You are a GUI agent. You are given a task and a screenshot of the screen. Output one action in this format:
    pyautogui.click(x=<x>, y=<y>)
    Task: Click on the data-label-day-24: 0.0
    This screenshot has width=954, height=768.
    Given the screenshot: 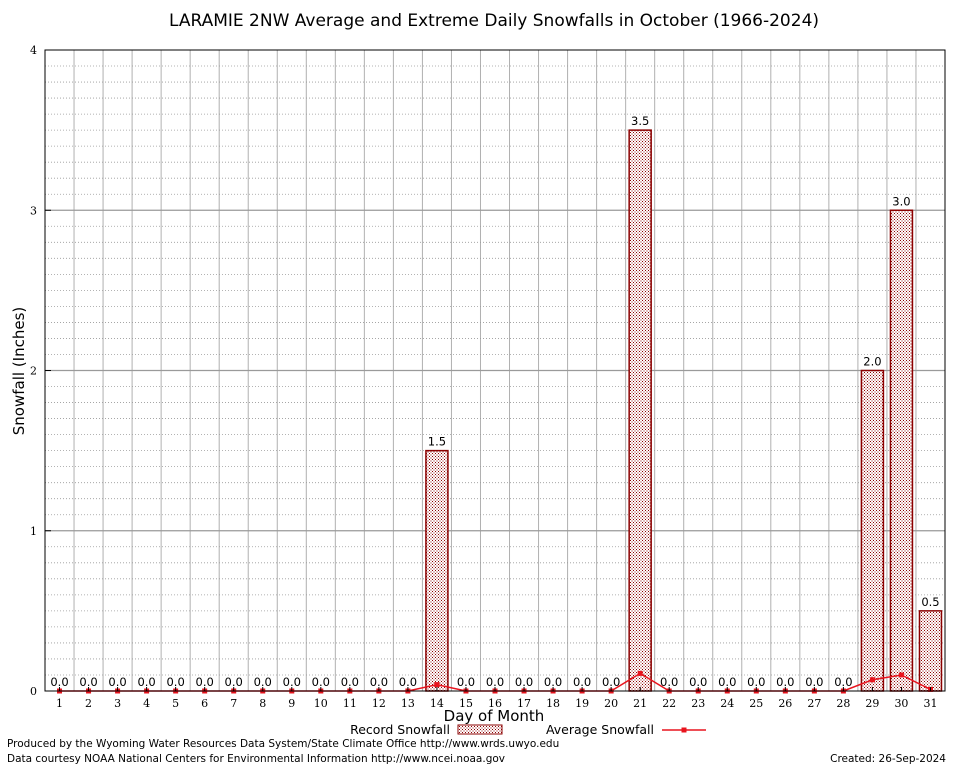 What is the action you would take?
    pyautogui.click(x=727, y=682)
    